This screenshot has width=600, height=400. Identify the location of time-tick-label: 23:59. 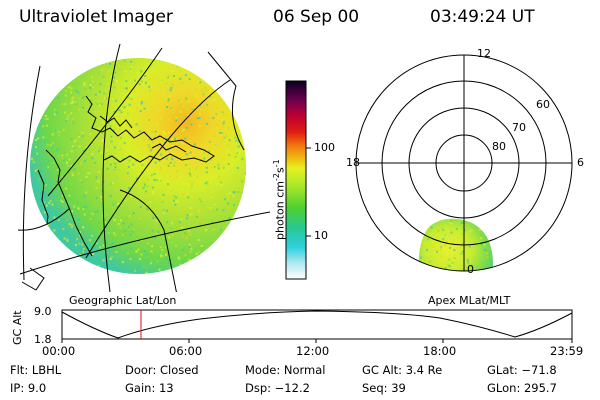
(567, 351).